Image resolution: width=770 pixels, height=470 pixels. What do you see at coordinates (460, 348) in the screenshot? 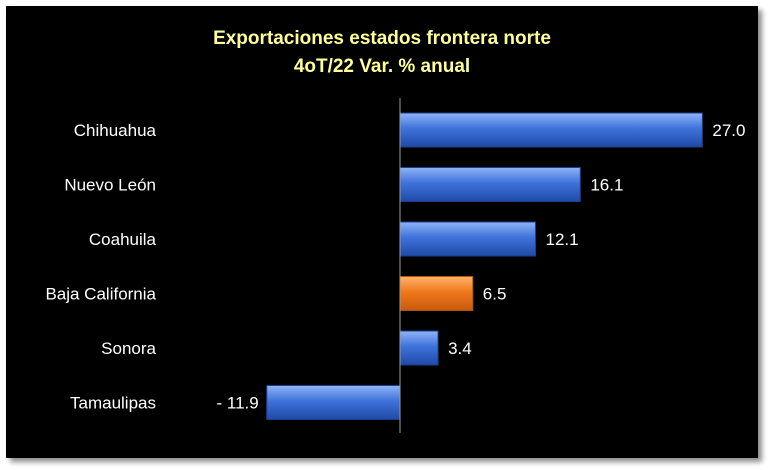
I see `value-label-sonora: 3.4` at bounding box center [460, 348].